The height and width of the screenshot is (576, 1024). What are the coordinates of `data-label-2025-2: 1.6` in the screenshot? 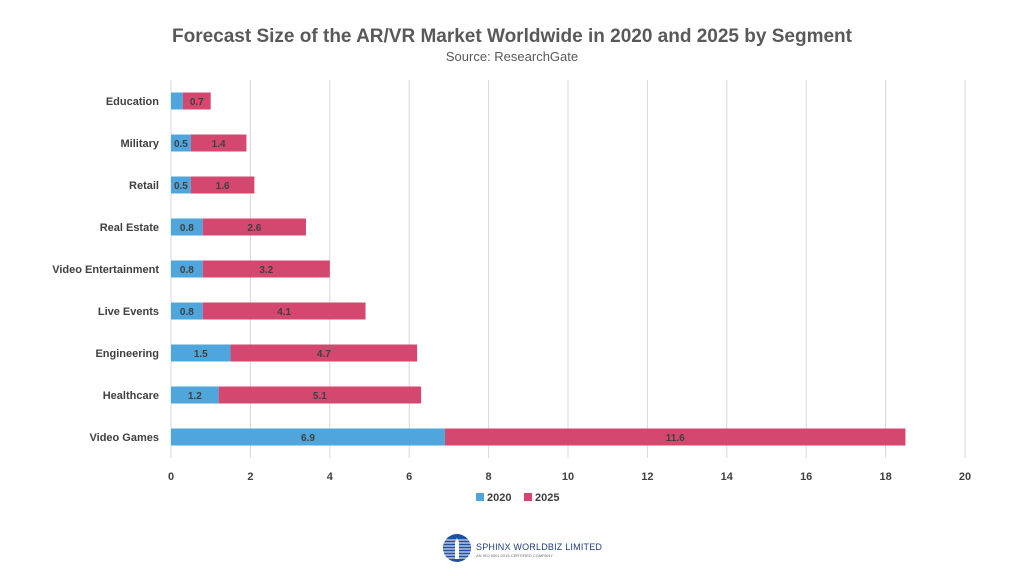 It's located at (223, 186).